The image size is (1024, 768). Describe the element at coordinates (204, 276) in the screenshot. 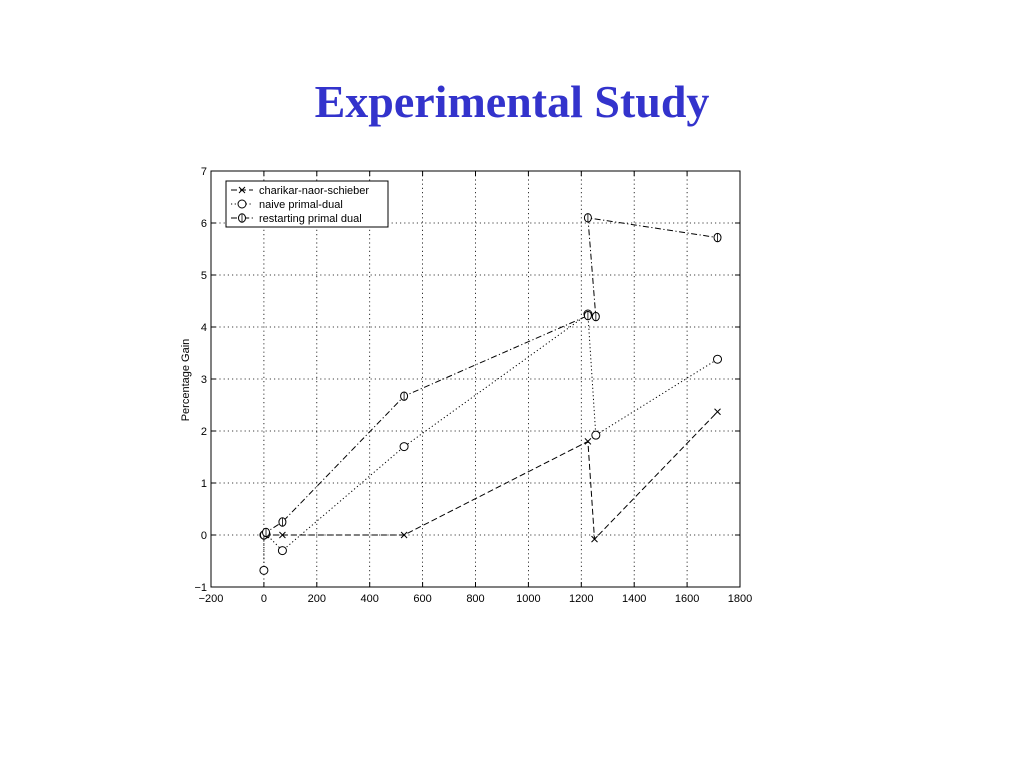

I see `y-tick-label: 5` at that location.